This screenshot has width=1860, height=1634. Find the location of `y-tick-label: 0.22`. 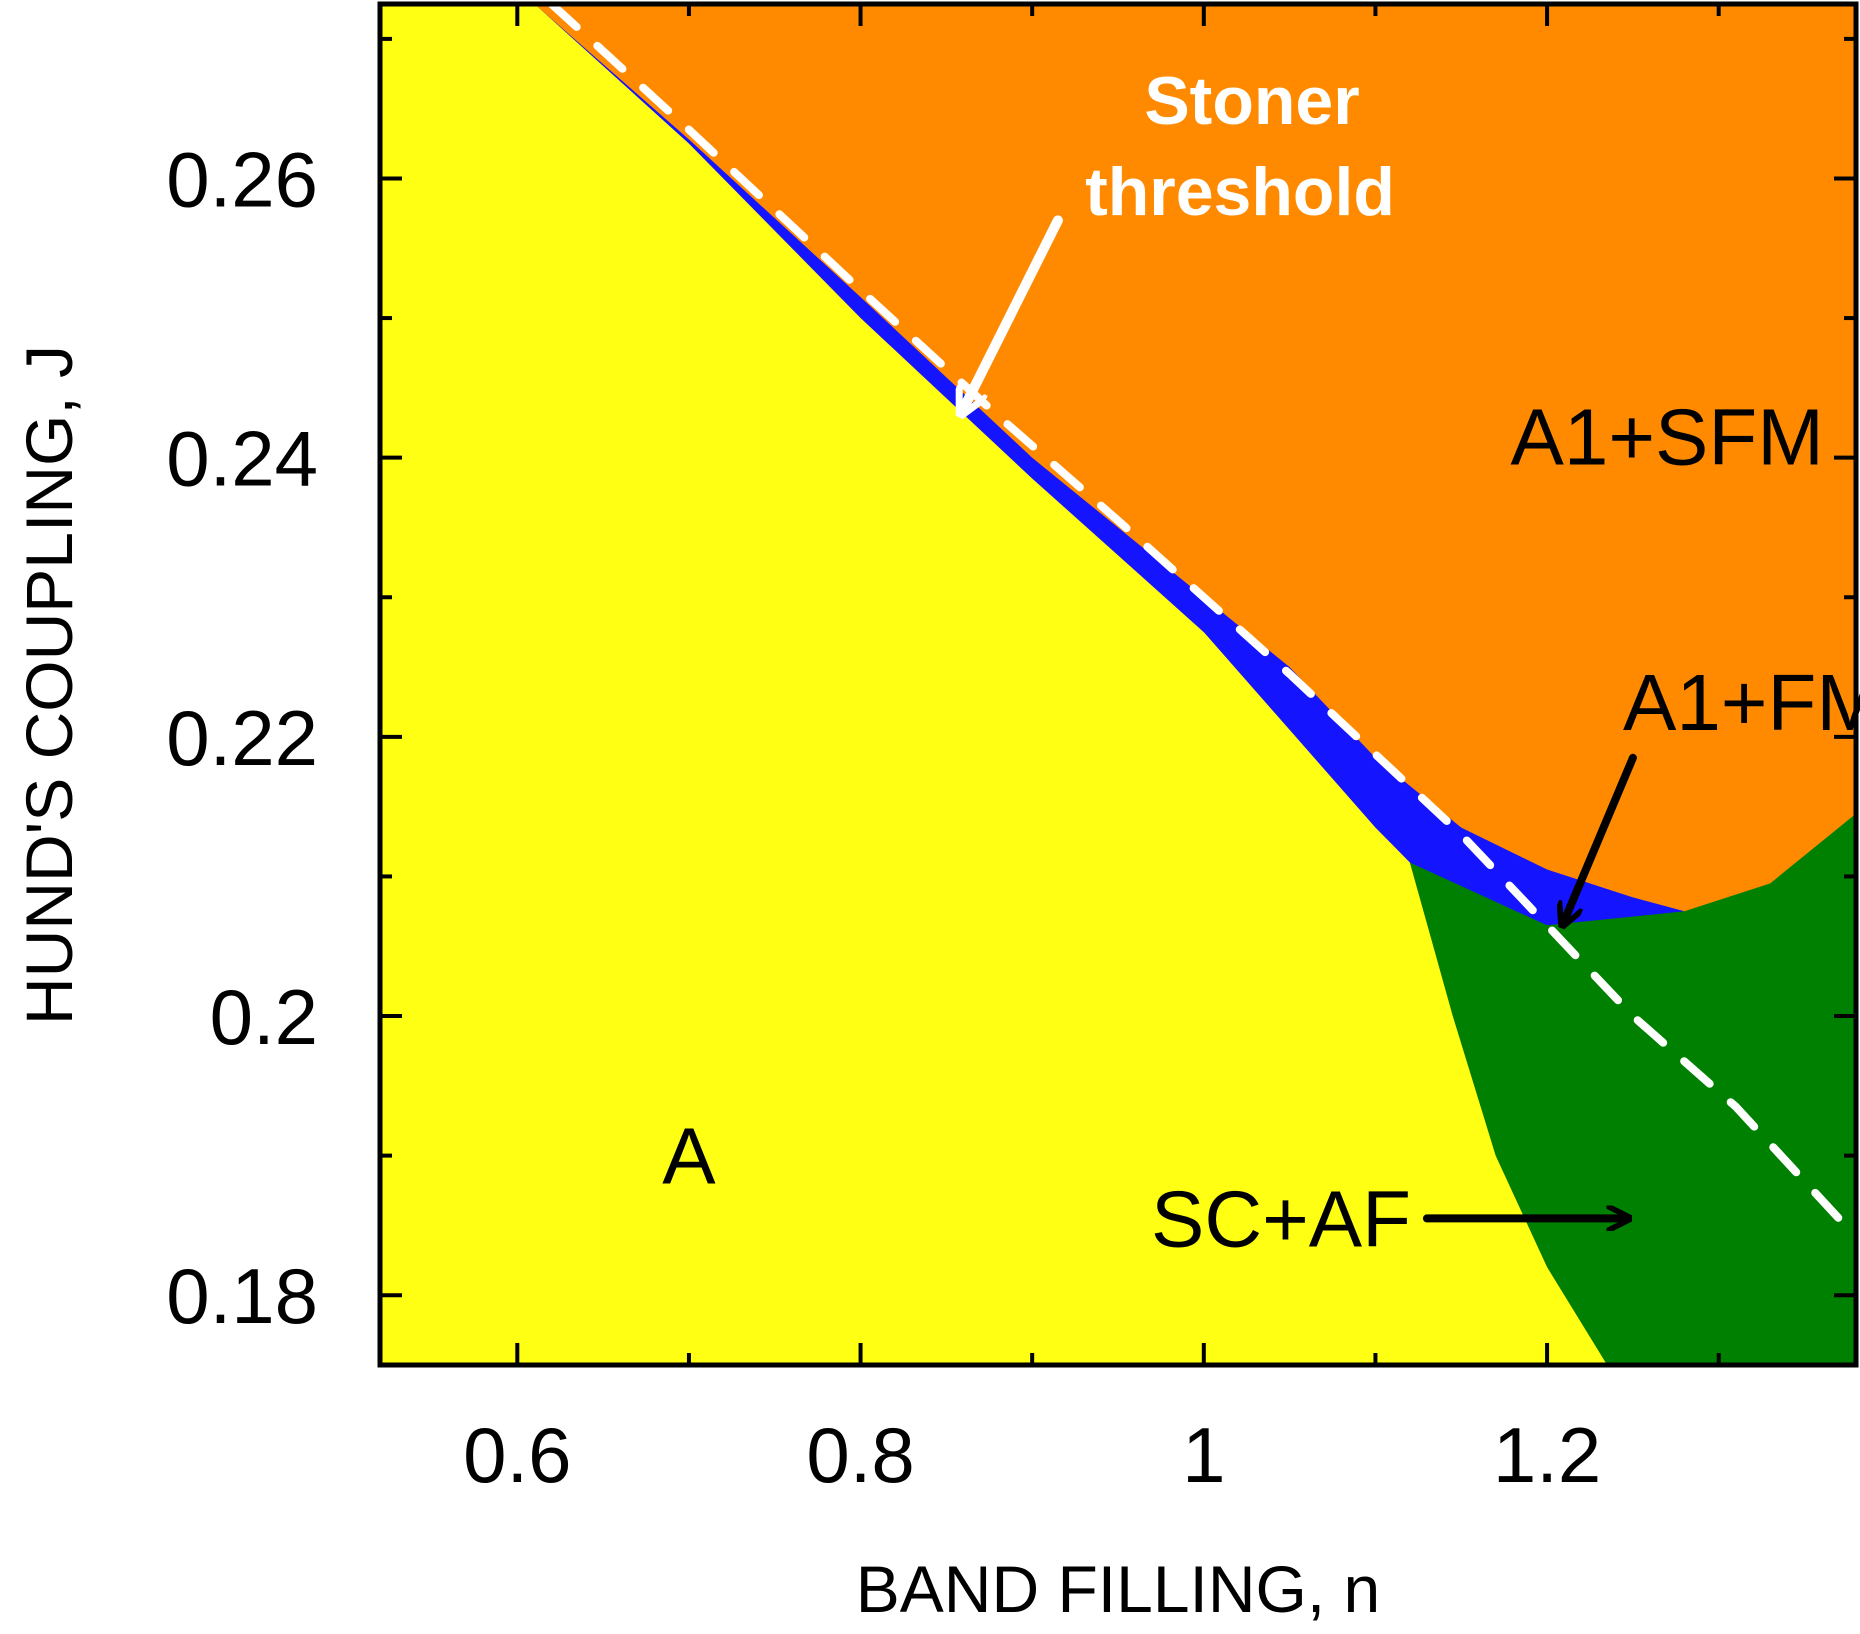

y-tick-label: 0.22 is located at coordinates (242, 738).